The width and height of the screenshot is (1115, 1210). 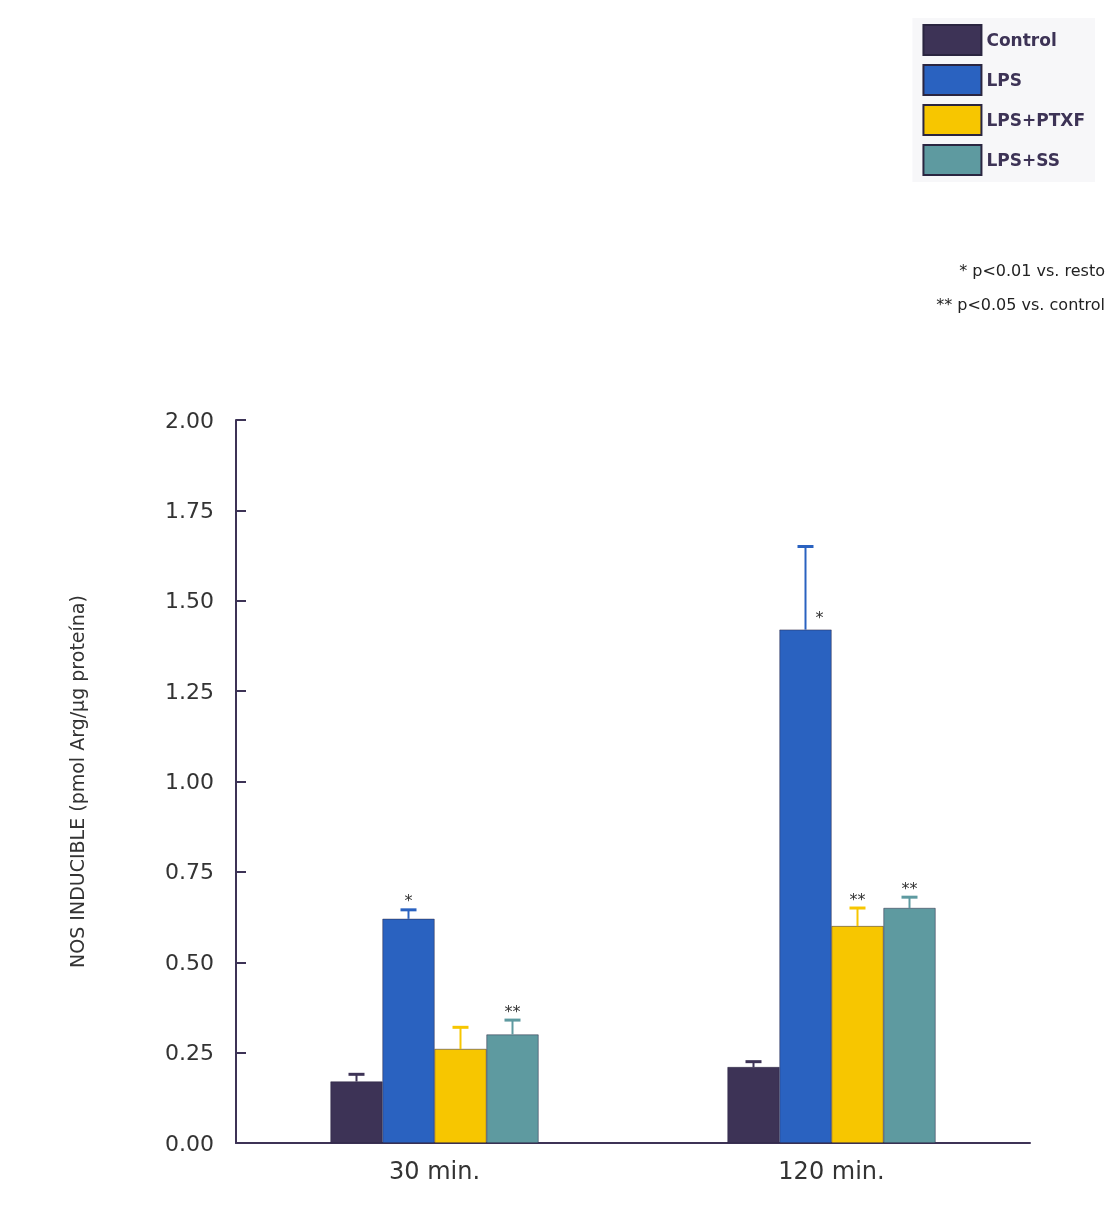 I want to click on text: * p<0.01 vs. resto, so click(x=1032, y=270).